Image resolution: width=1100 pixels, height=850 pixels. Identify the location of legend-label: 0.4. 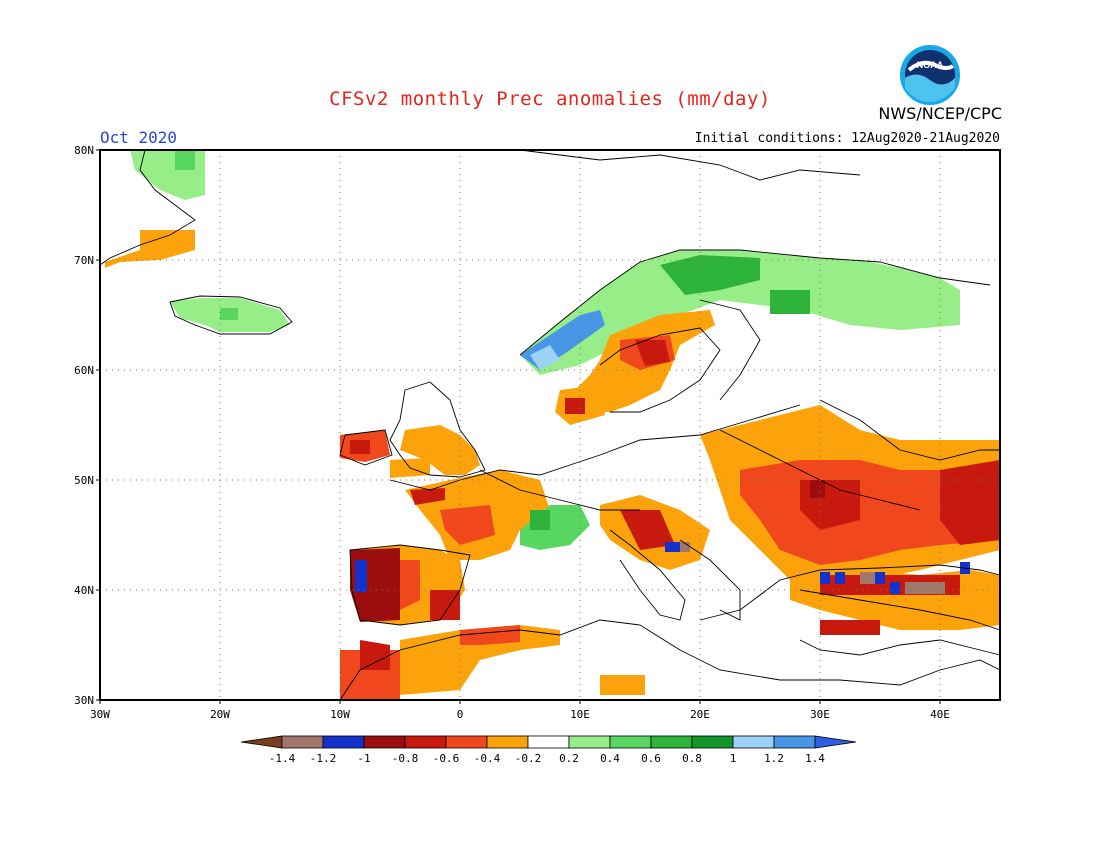
(610, 758).